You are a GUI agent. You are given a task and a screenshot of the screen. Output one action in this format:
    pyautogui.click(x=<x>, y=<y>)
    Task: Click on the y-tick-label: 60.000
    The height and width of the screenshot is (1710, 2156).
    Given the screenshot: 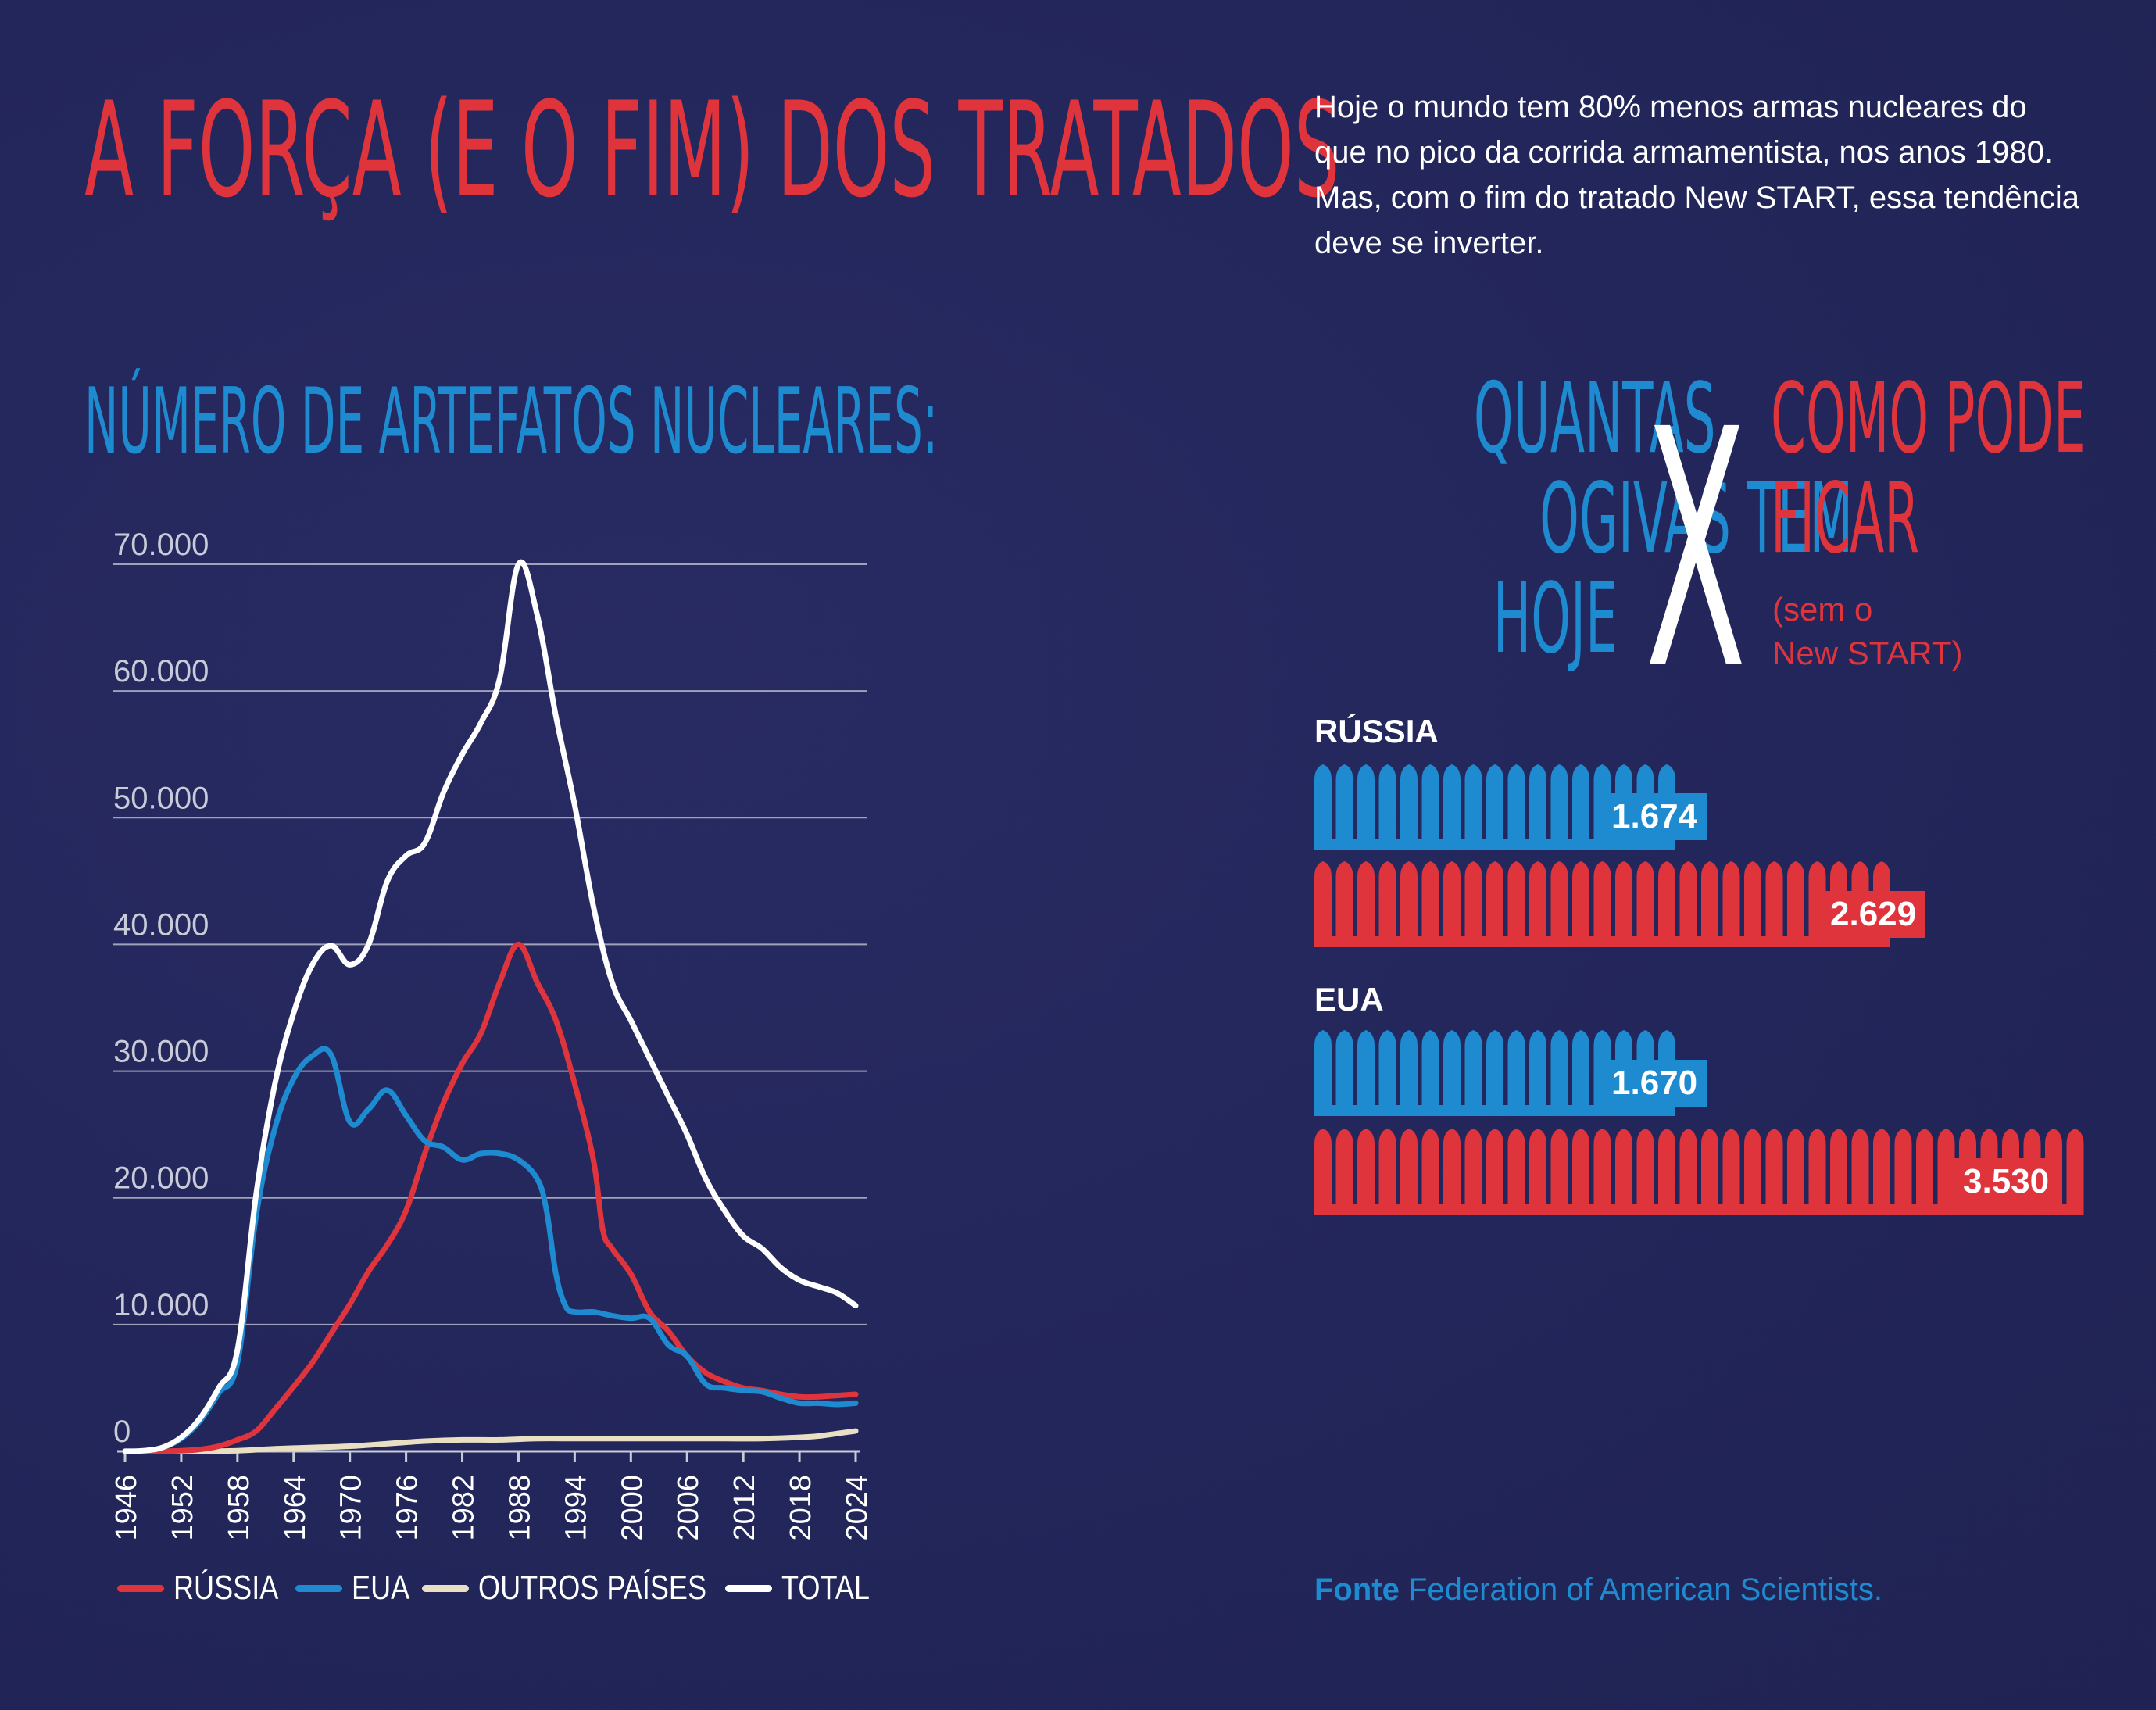 What is the action you would take?
    pyautogui.click(x=161, y=671)
    